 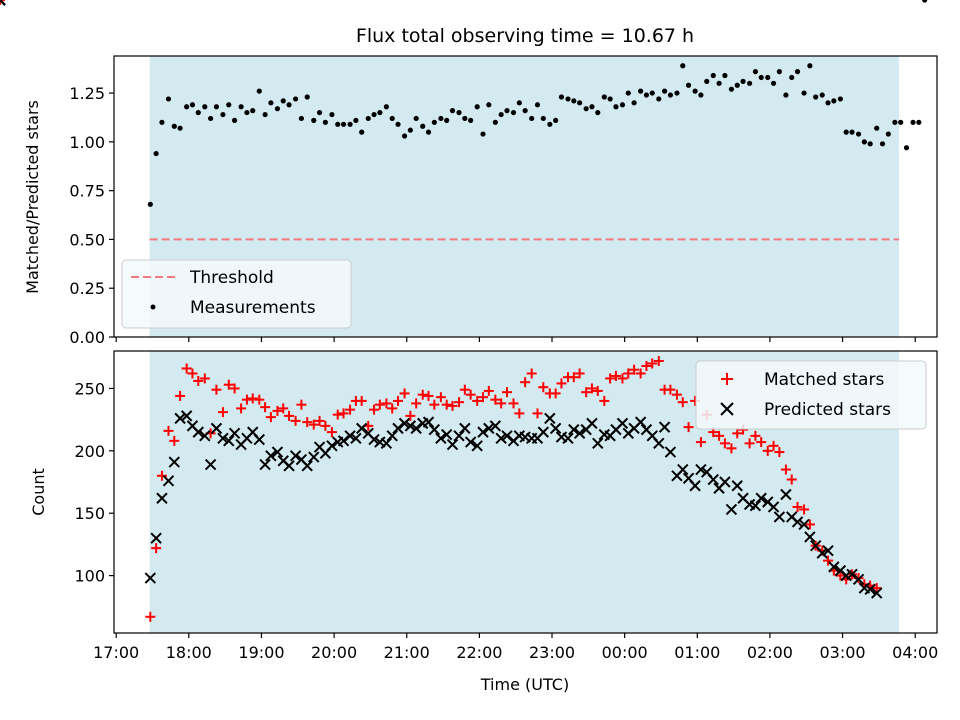 What do you see at coordinates (87, 93) in the screenshot?
I see `y-tick-label: 1.25` at bounding box center [87, 93].